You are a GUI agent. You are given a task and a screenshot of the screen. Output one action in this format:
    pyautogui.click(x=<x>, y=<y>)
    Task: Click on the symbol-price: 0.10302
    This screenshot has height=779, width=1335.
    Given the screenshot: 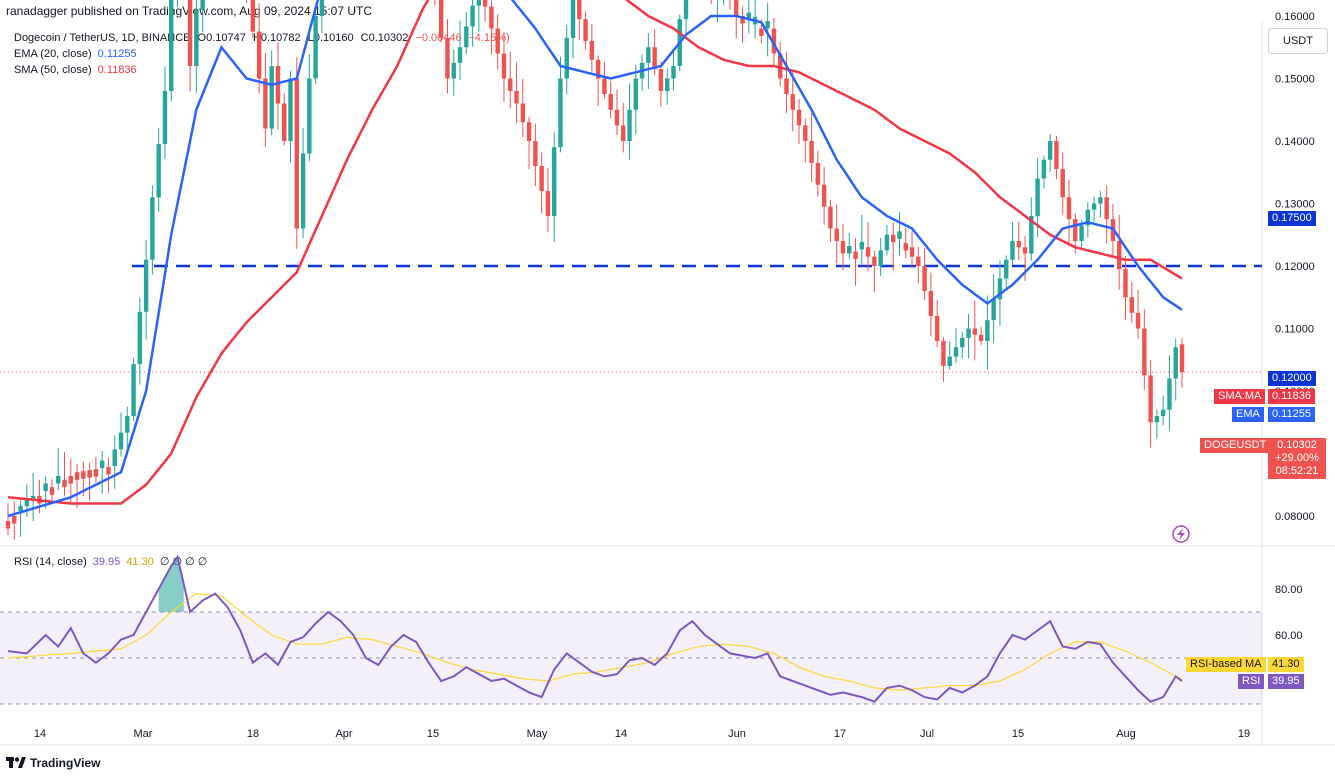 What is the action you would take?
    pyautogui.click(x=1297, y=445)
    